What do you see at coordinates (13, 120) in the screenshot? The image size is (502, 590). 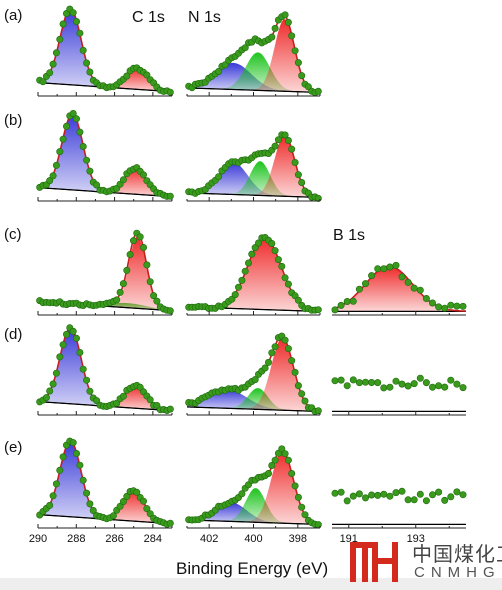 I see `row-label: (b)` at bounding box center [13, 120].